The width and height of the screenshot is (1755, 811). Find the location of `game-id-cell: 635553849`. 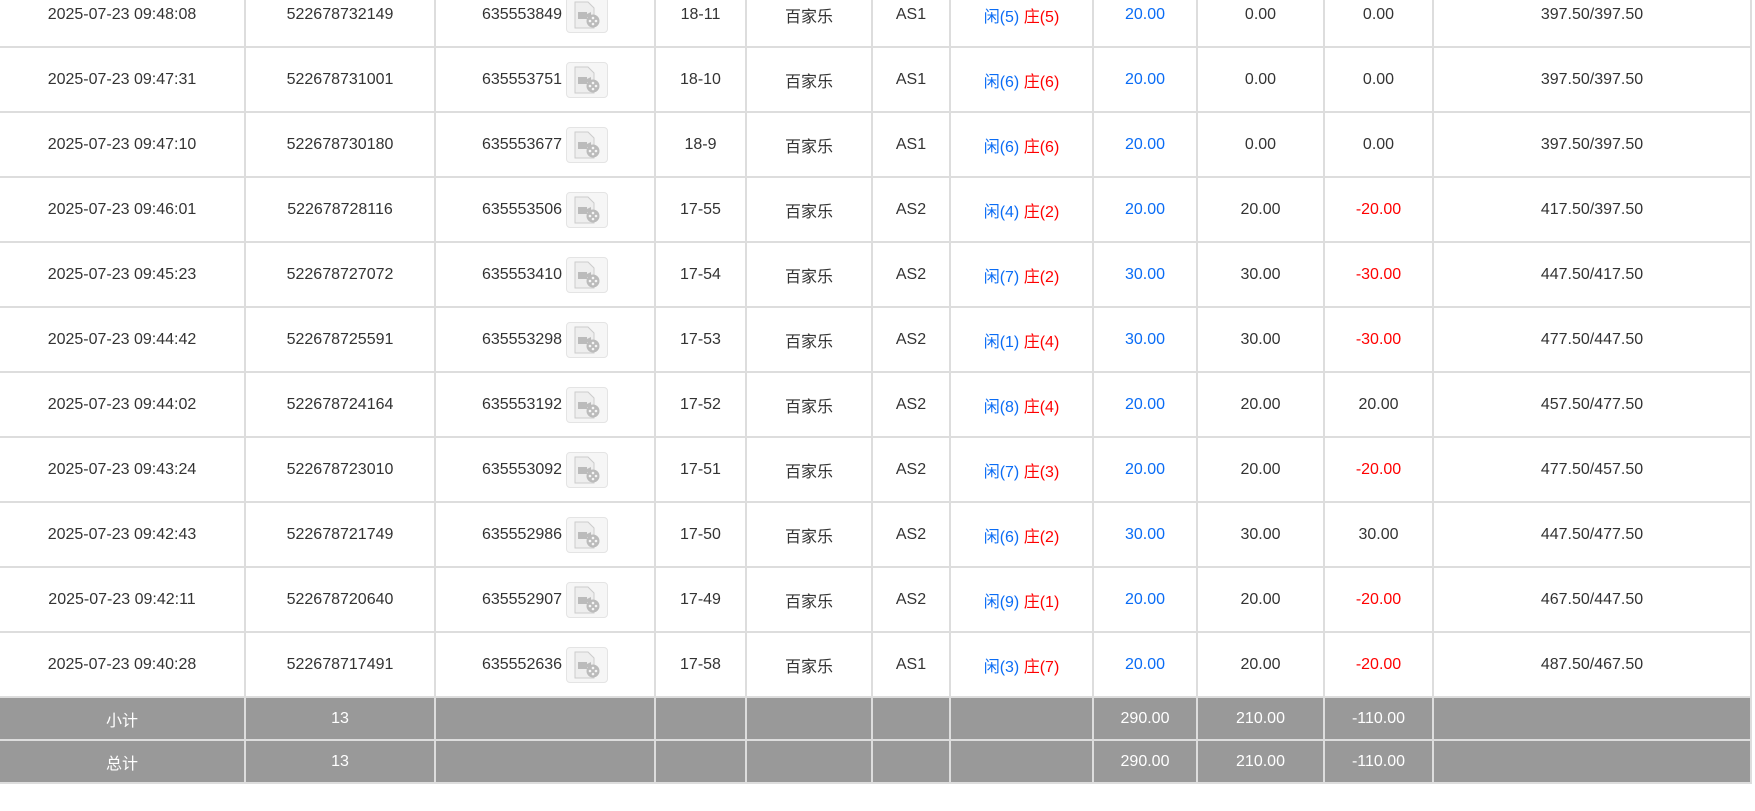

game-id-cell: 635553849 is located at coordinates (545, 24).